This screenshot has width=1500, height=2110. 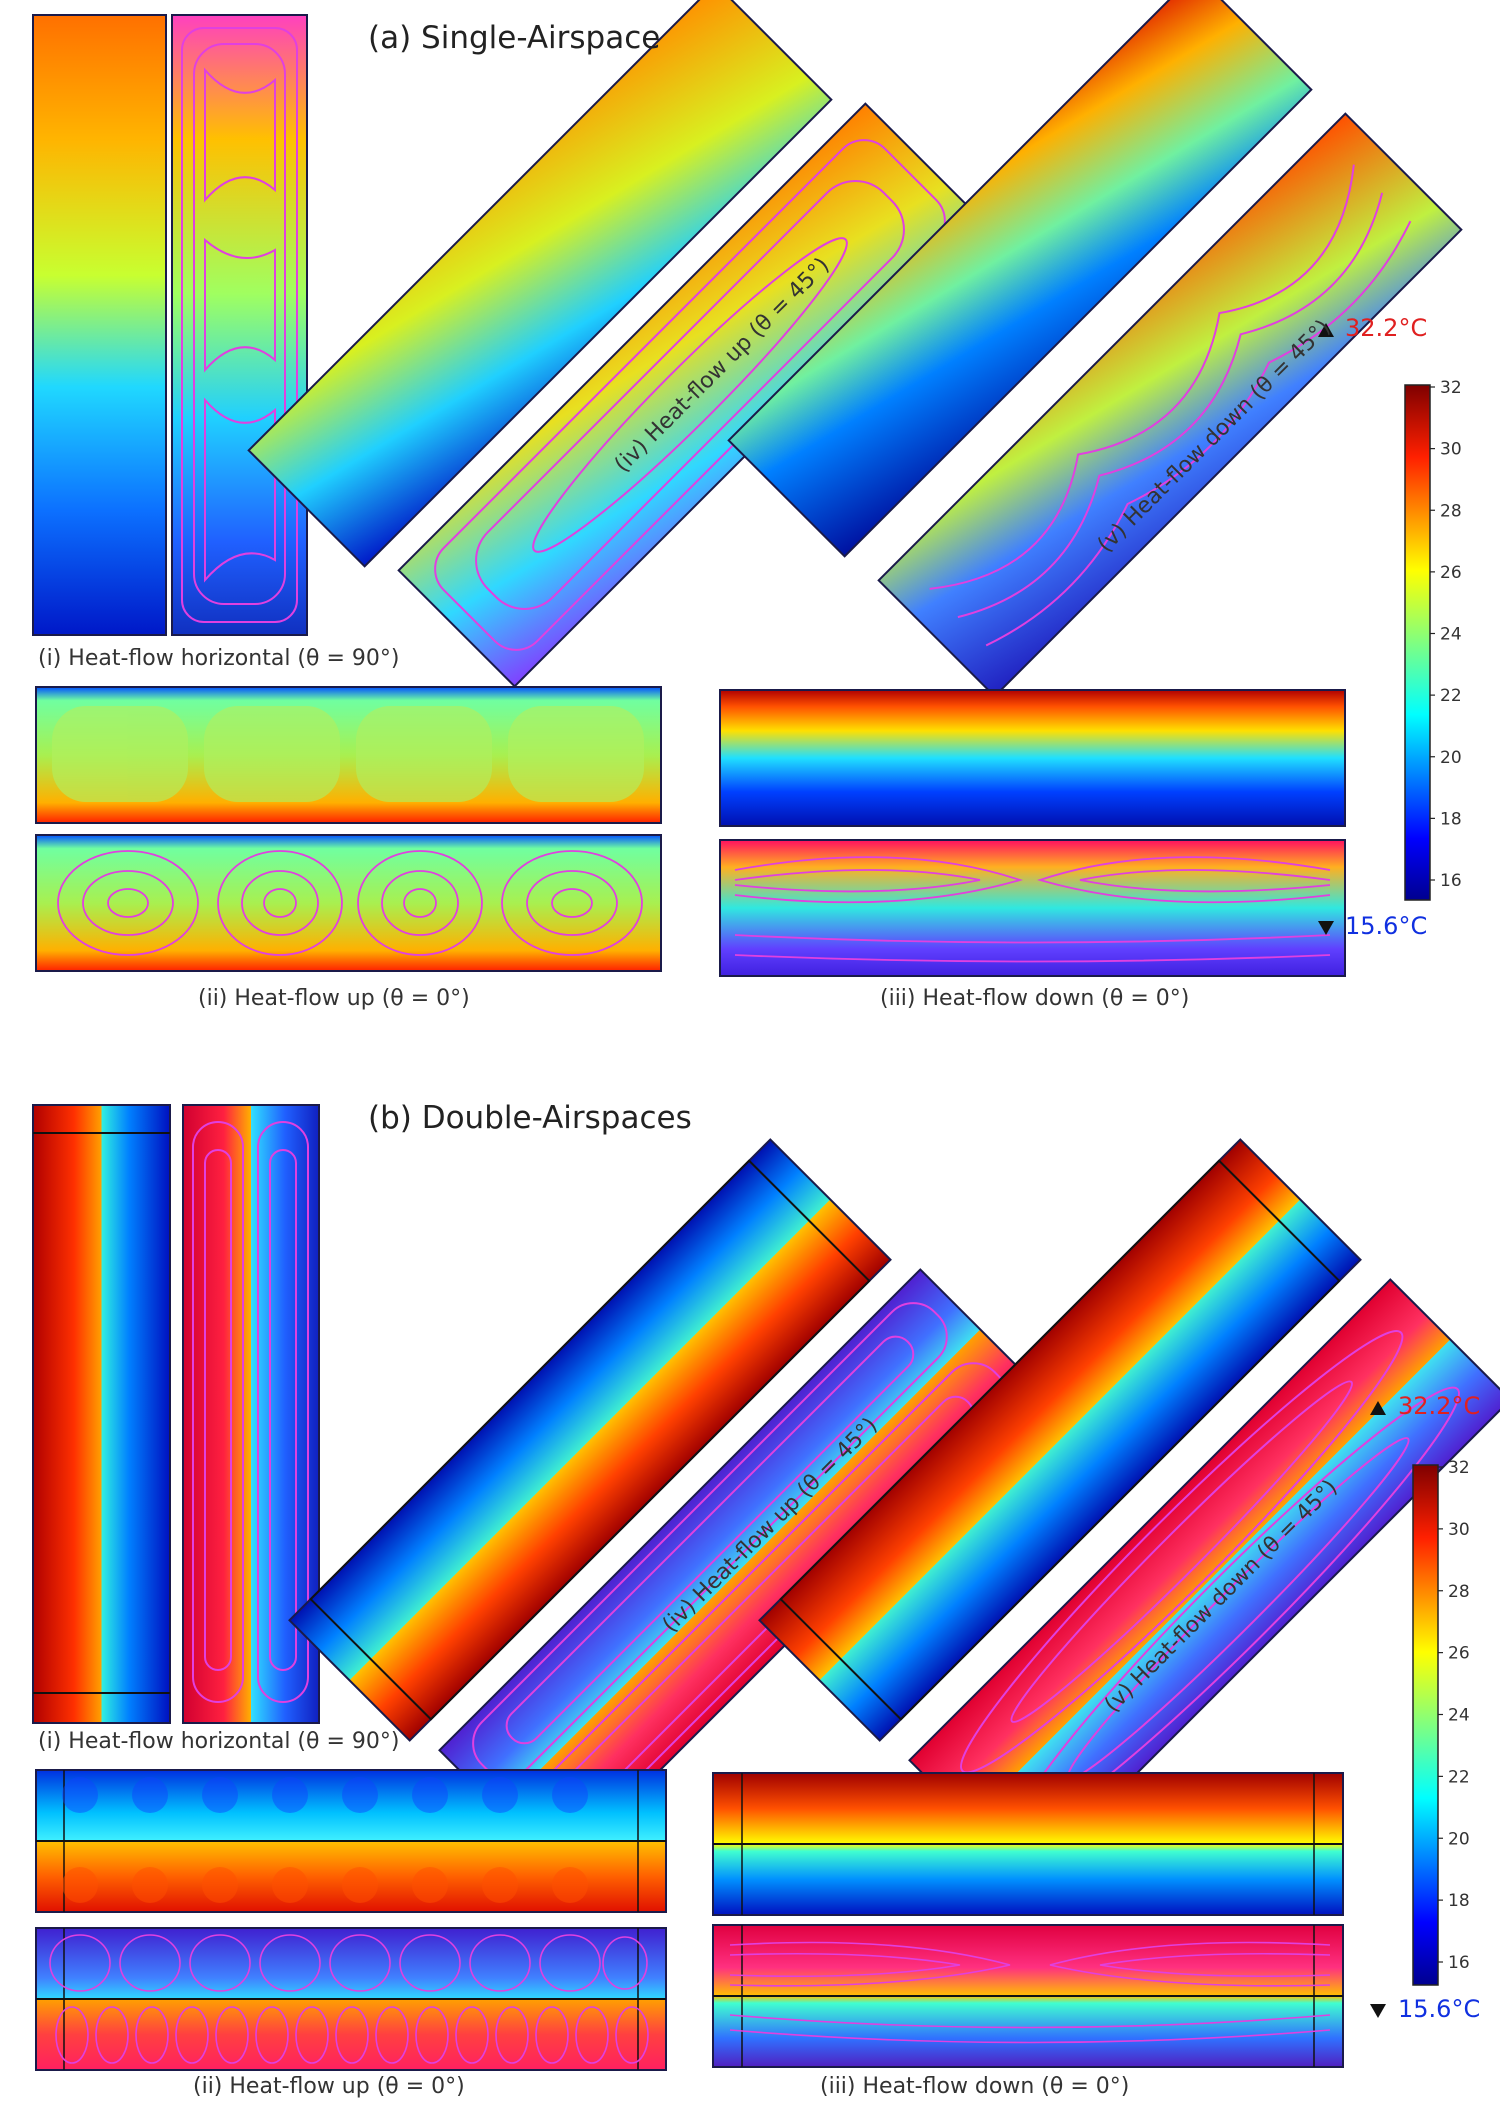 I want to click on a-v-temperature-panel, so click(x=1020, y=279).